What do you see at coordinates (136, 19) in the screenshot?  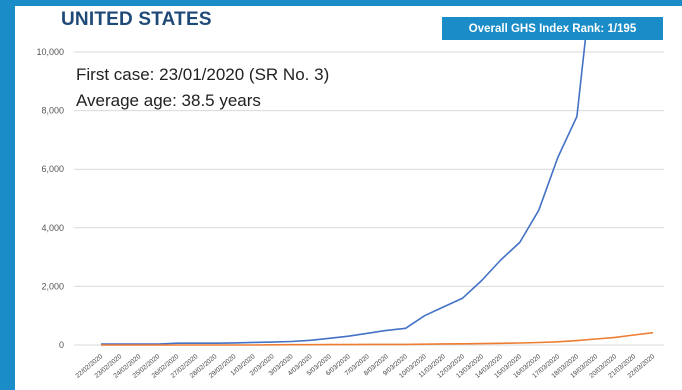 I see `country-title: UNITED STATES` at bounding box center [136, 19].